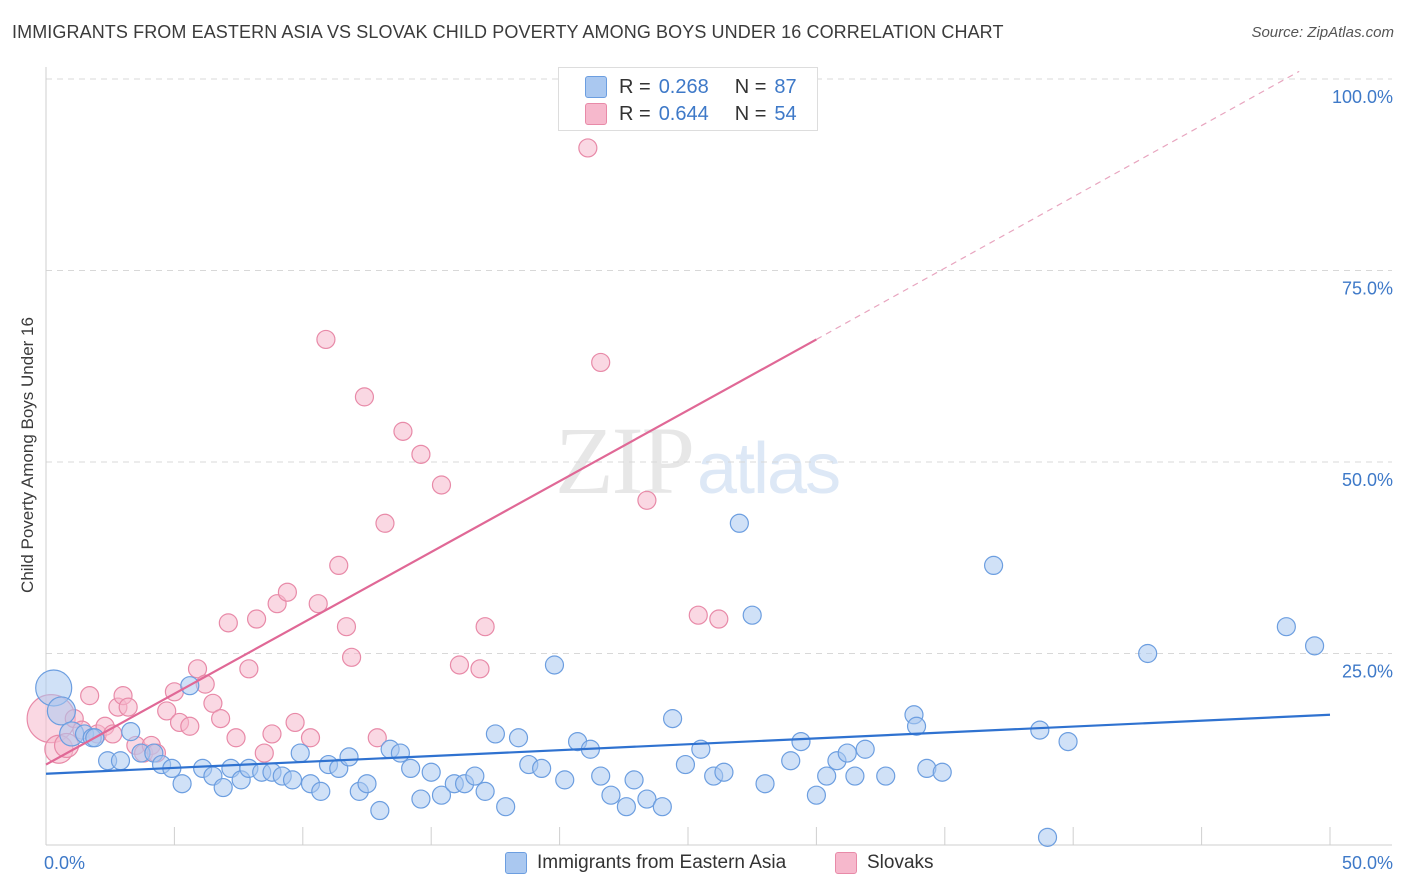 The height and width of the screenshot is (892, 1406). I want to click on slovaks-trend-extension, so click(1058, 205).